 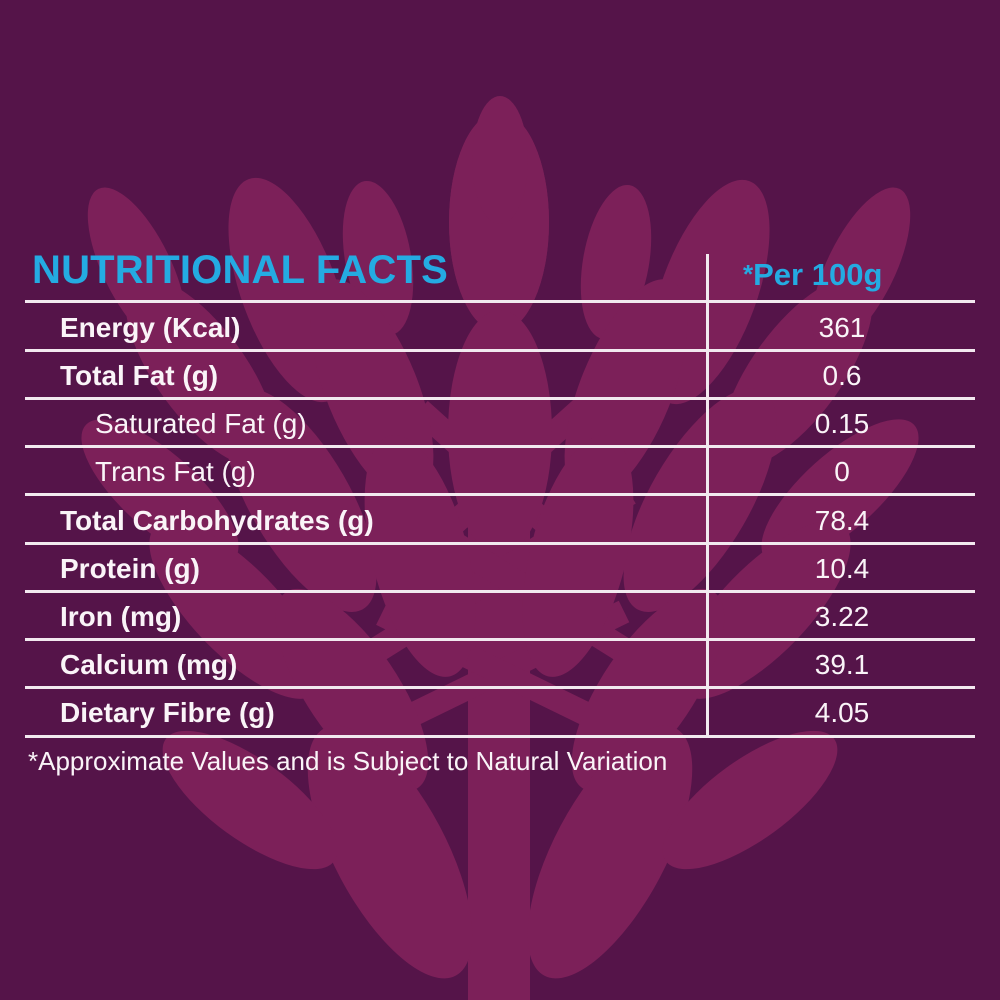 I want to click on row-value: 78.4, so click(x=842, y=520).